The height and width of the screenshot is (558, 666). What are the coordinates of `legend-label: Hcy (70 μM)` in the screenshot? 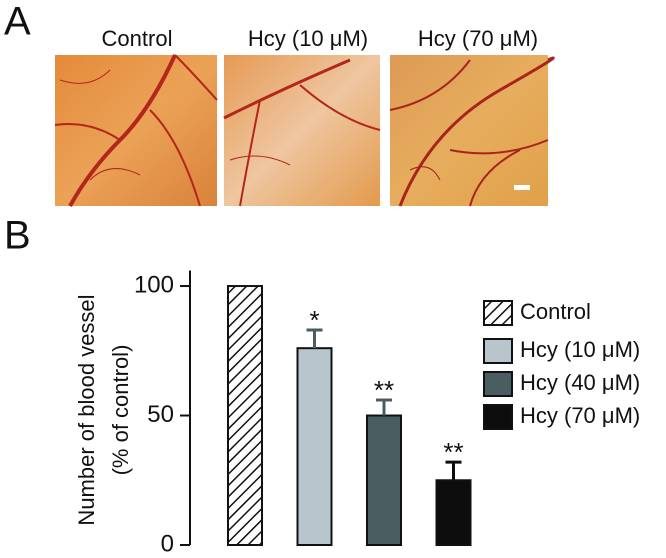 It's located at (580, 415).